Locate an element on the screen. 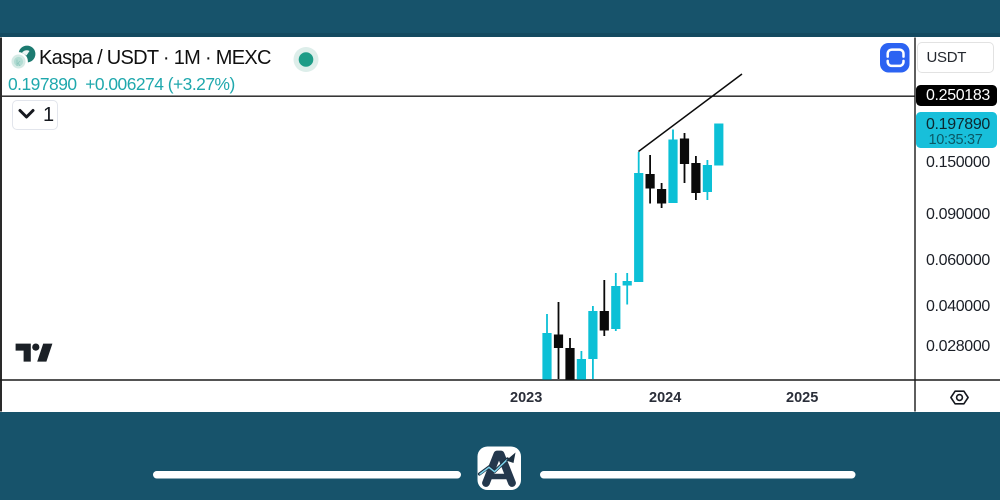 This screenshot has height=500, width=1000. svg-text: k is located at coordinates (18, 63).